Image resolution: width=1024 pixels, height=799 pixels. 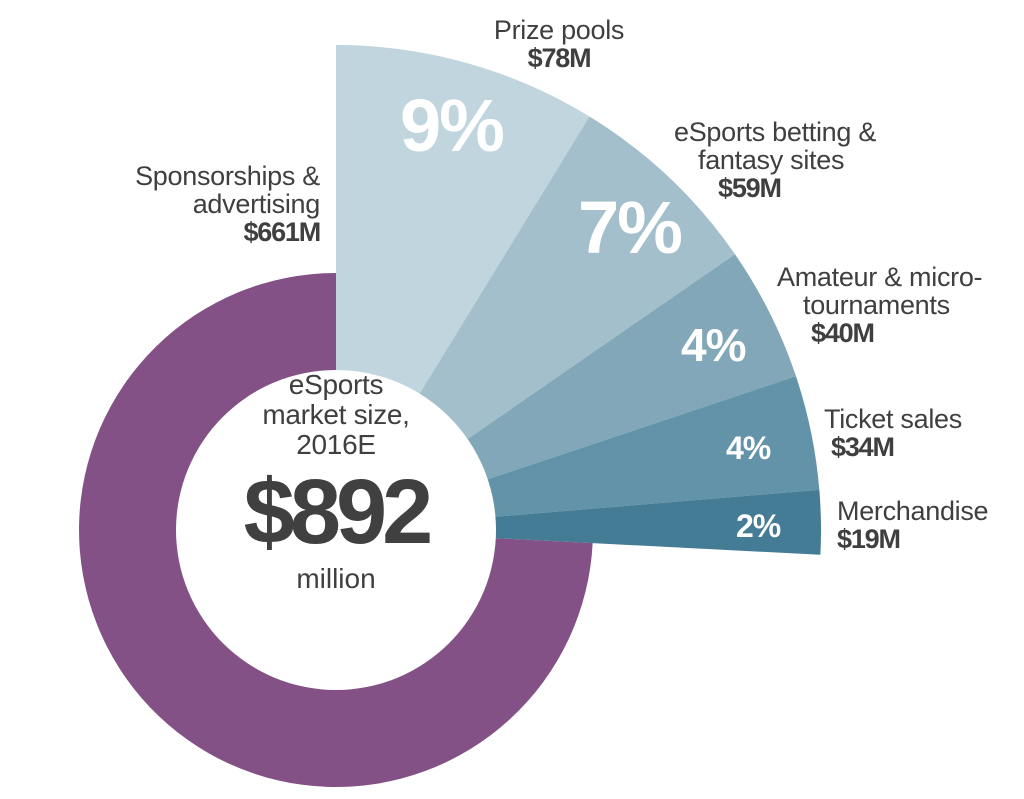 What do you see at coordinates (559, 58) in the screenshot?
I see `label-value: $78M` at bounding box center [559, 58].